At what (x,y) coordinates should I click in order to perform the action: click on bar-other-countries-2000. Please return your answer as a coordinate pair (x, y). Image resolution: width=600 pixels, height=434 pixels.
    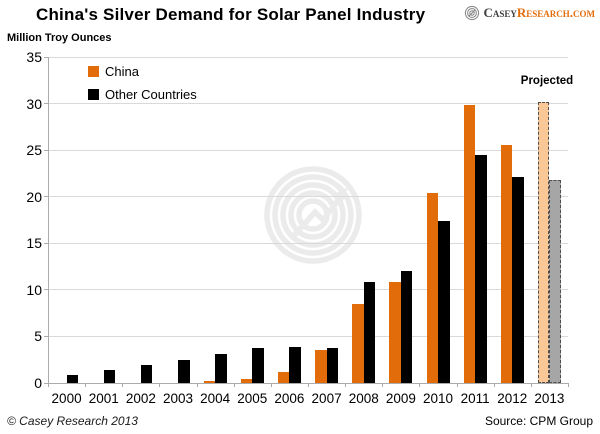
    Looking at the image, I should click on (72, 378).